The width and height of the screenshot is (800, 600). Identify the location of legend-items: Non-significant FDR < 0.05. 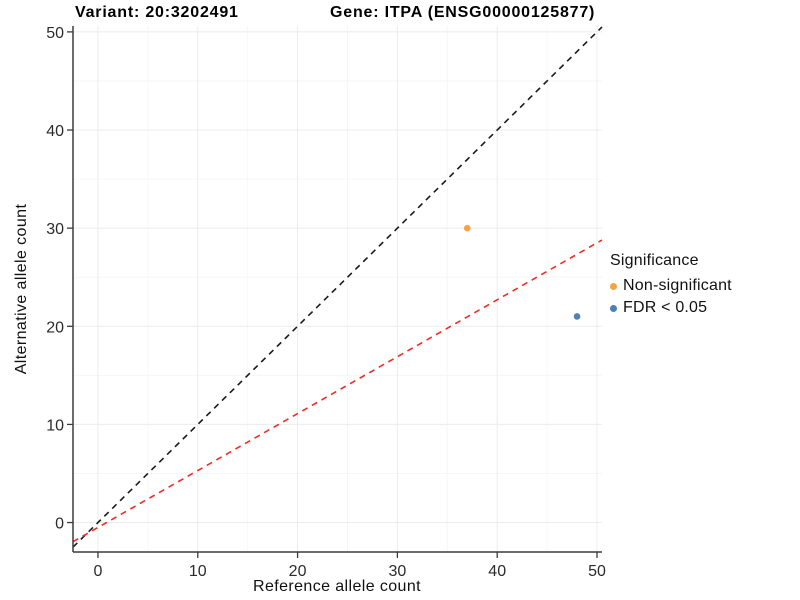
(671, 297).